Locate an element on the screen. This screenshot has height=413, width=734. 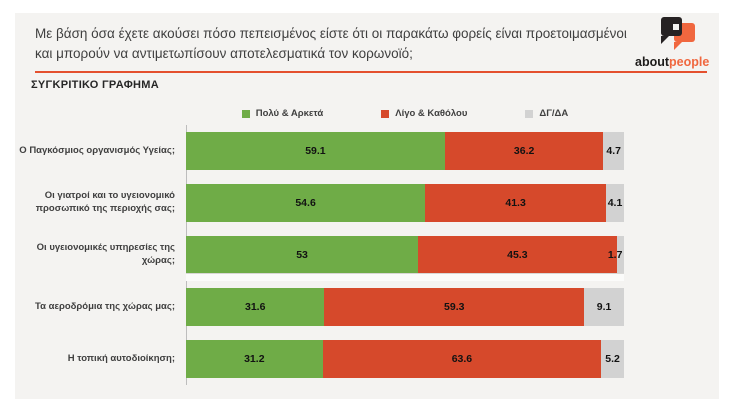
bar-segment-green: 54.6 is located at coordinates (306, 203).